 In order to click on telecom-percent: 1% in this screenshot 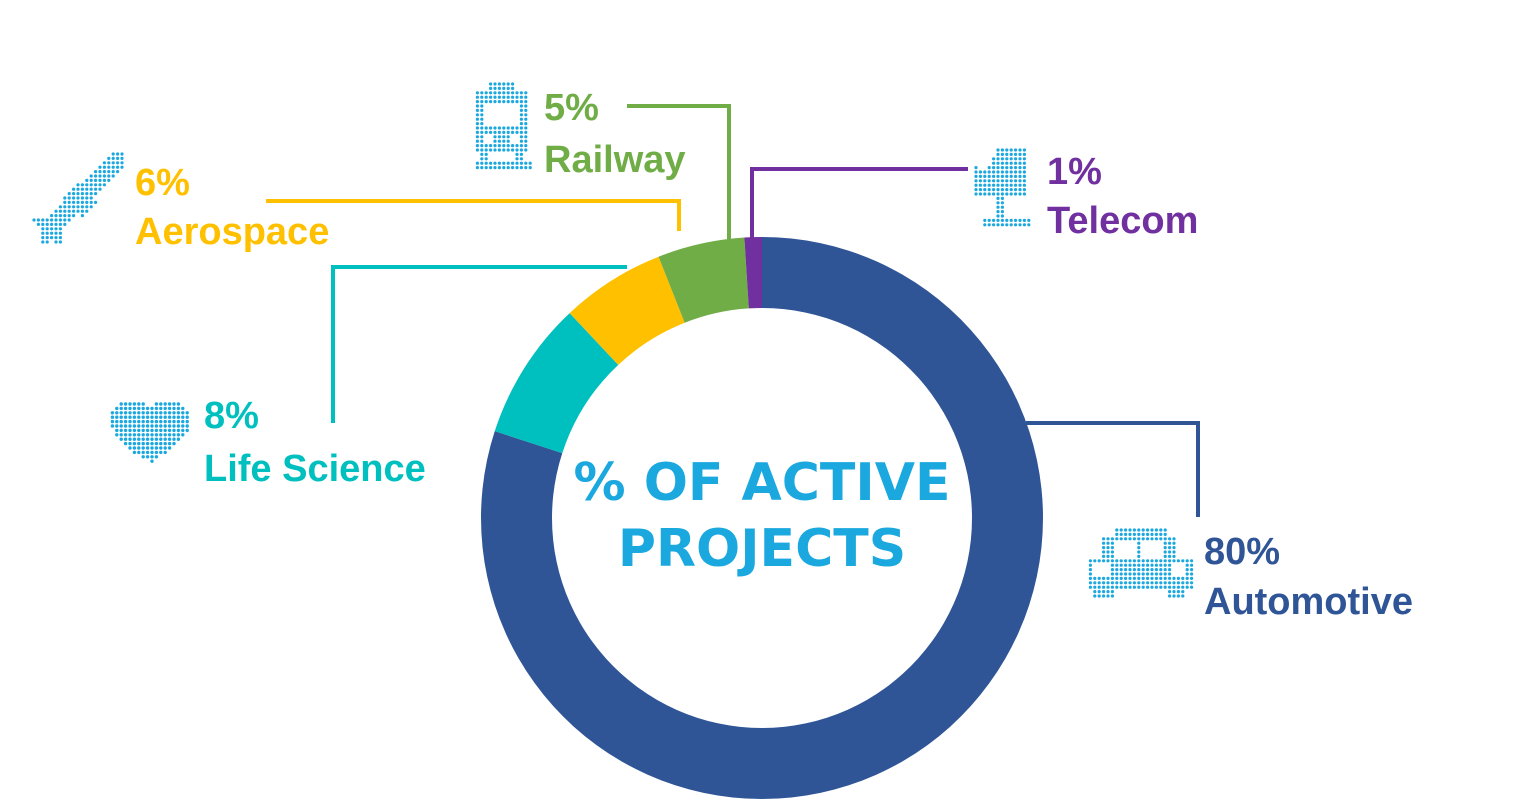, I will do `click(1074, 172)`.